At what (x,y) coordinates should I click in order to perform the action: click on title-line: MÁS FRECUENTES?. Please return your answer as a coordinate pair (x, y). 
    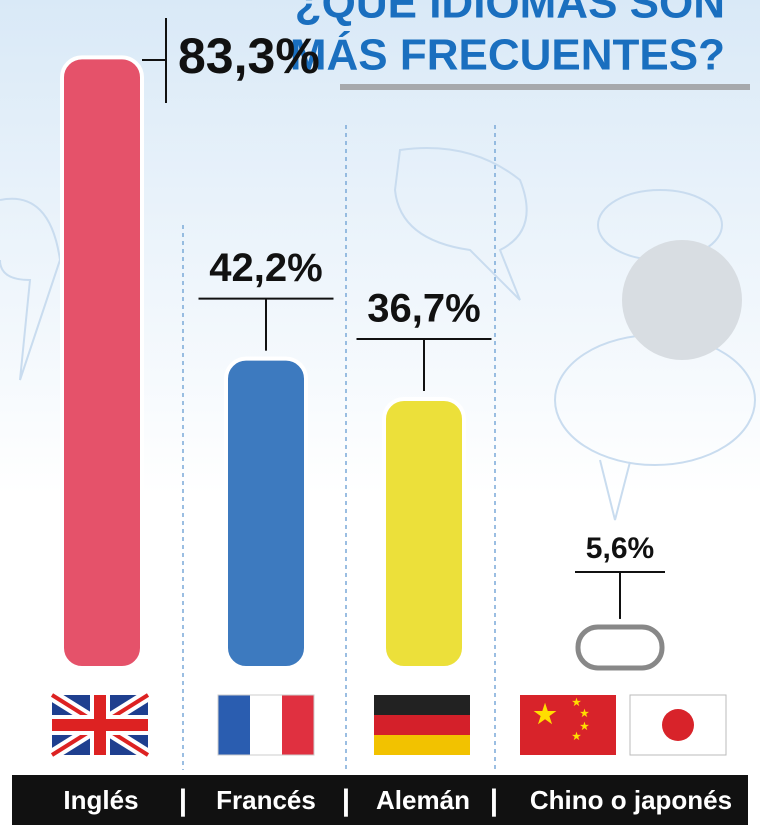
    Looking at the image, I should click on (507, 55).